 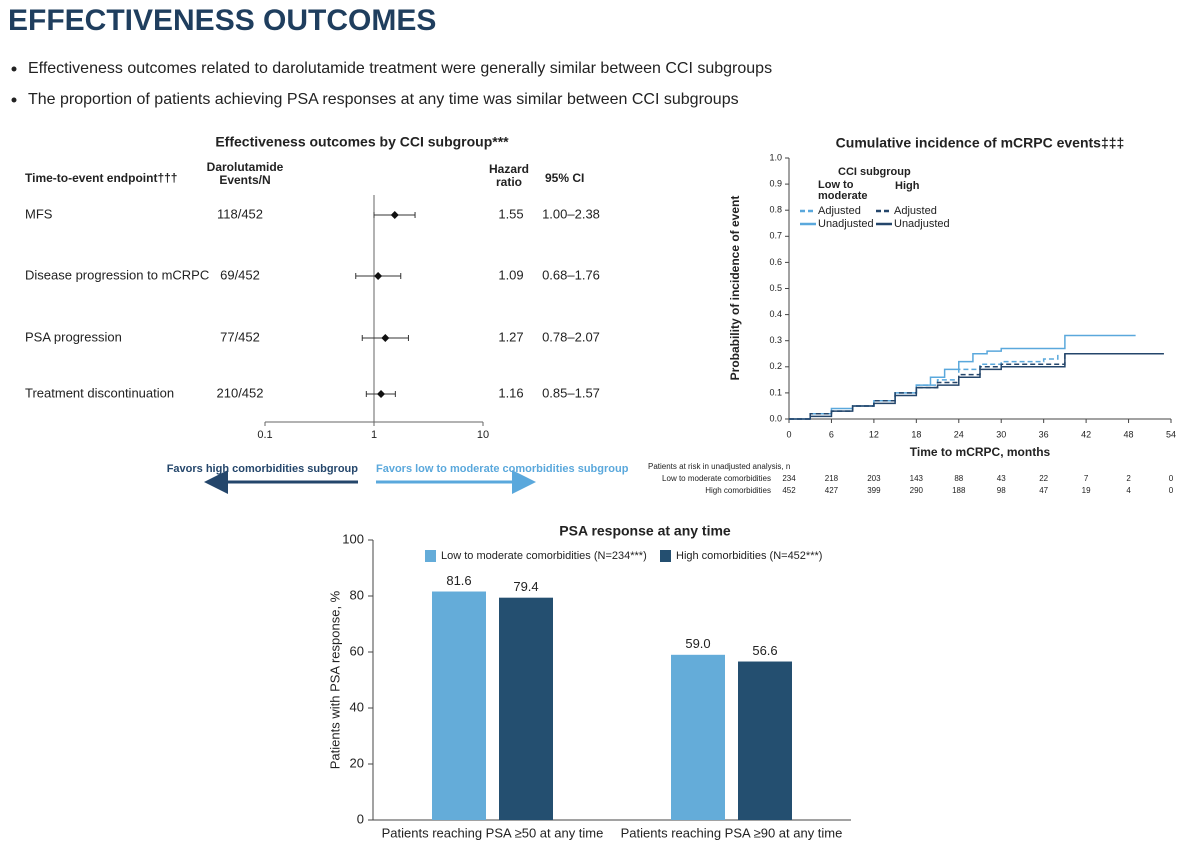 What do you see at coordinates (874, 434) in the screenshot?
I see `x-tick-label: 12` at bounding box center [874, 434].